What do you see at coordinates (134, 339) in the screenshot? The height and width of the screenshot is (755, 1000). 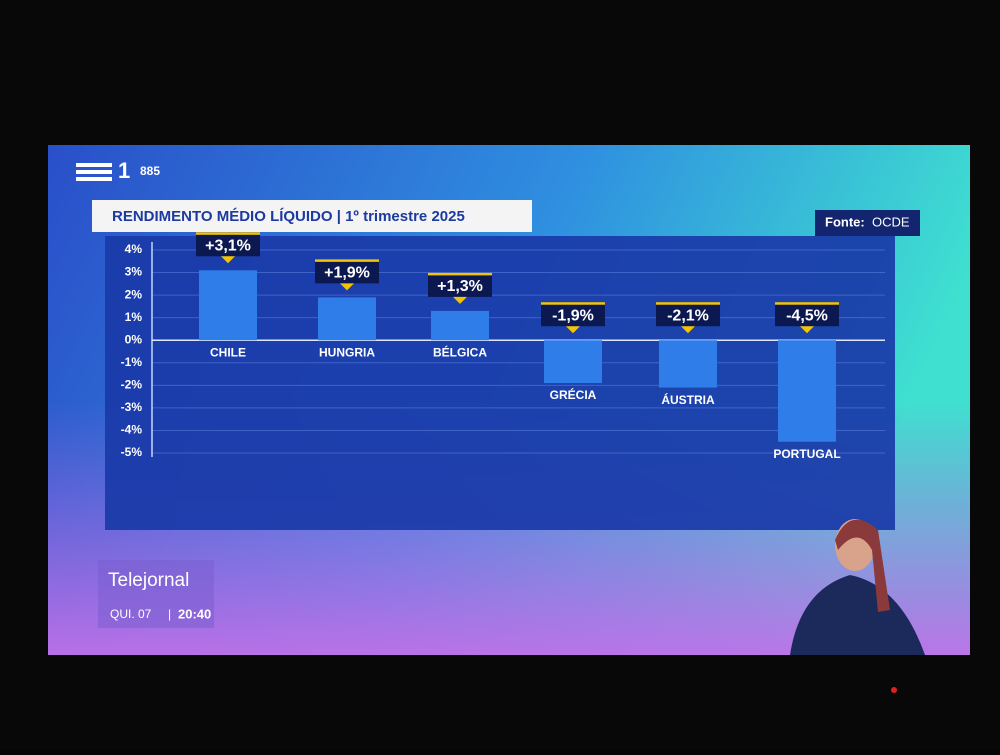 I see `y-tick-label: 0%` at bounding box center [134, 339].